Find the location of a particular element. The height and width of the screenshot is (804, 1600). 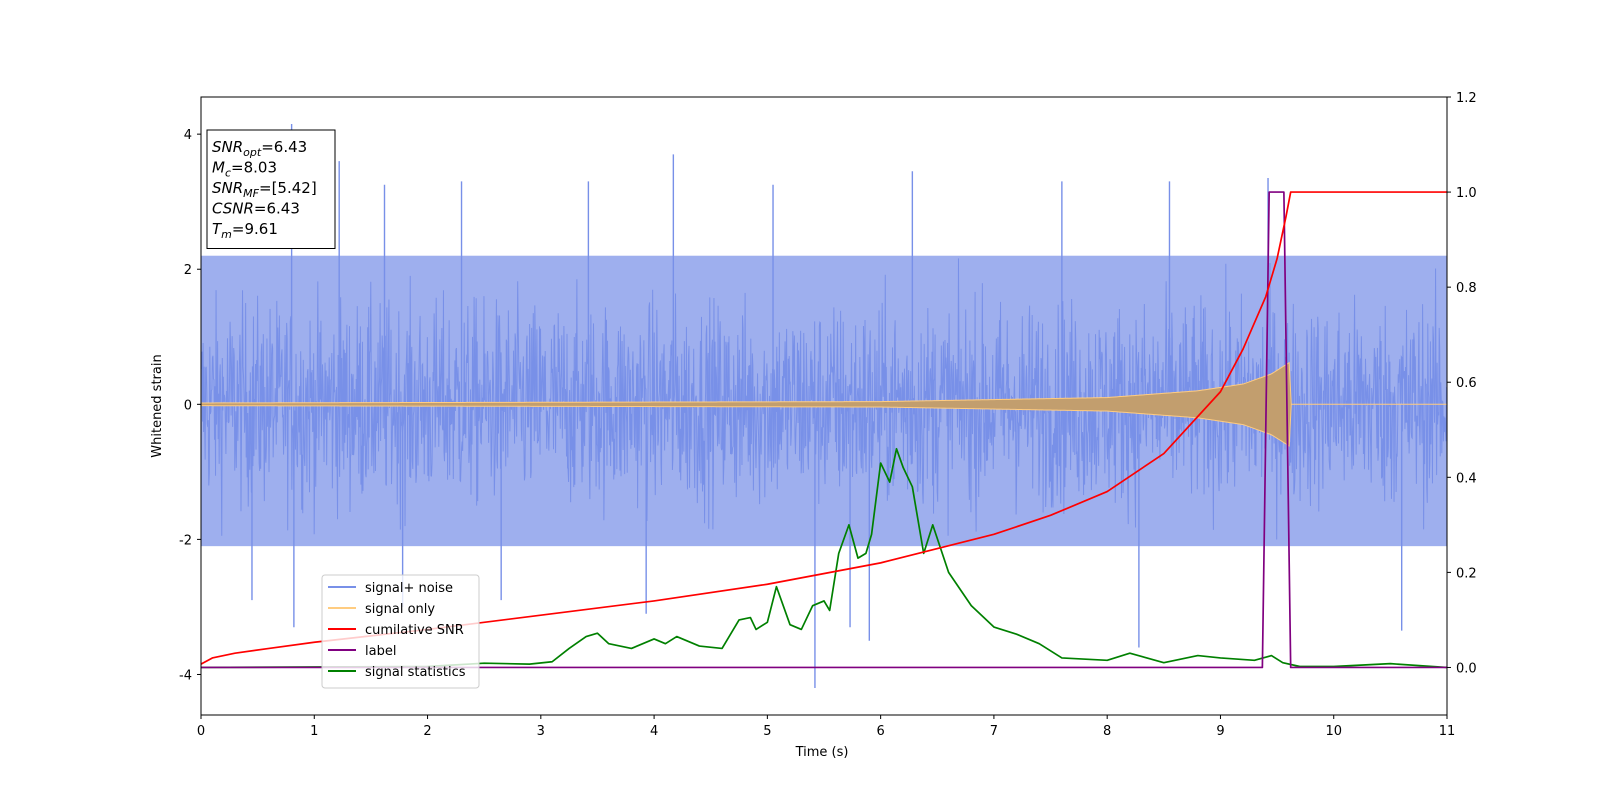

annotation-line: Tm=9.61 is located at coordinates (245, 230).